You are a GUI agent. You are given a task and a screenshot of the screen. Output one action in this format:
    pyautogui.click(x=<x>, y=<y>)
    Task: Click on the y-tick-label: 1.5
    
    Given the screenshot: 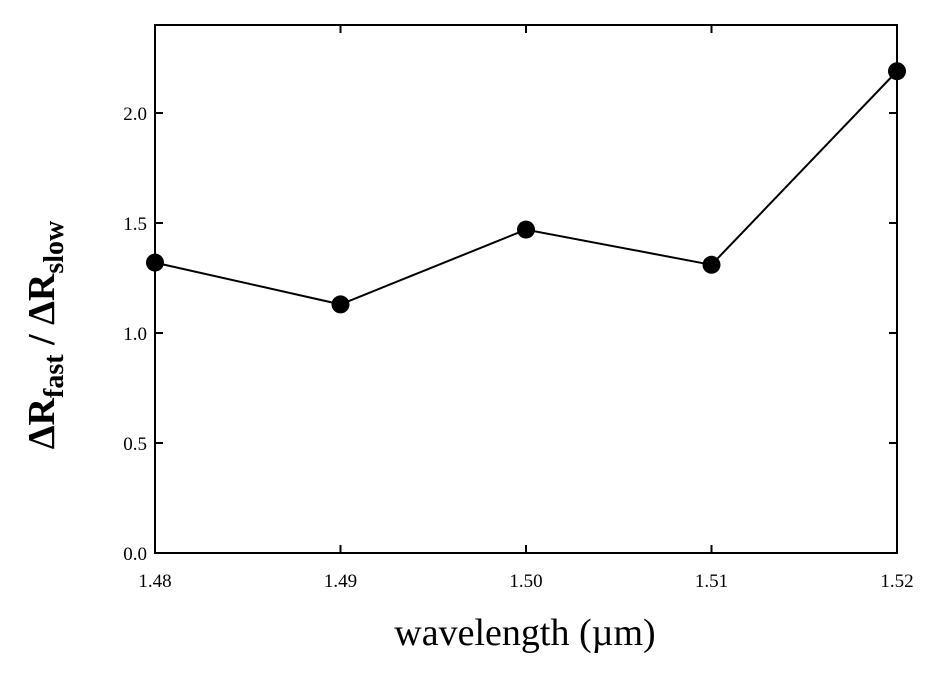 What is the action you would take?
    pyautogui.click(x=135, y=224)
    